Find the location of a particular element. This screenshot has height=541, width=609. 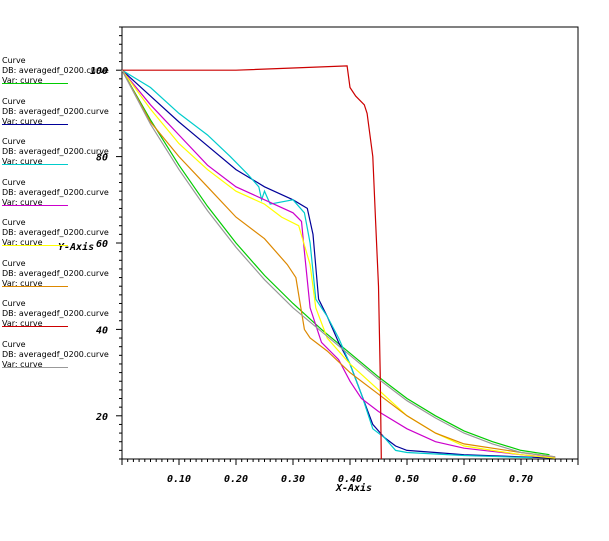

x-tick-label: 0.60 is located at coordinates (464, 479).